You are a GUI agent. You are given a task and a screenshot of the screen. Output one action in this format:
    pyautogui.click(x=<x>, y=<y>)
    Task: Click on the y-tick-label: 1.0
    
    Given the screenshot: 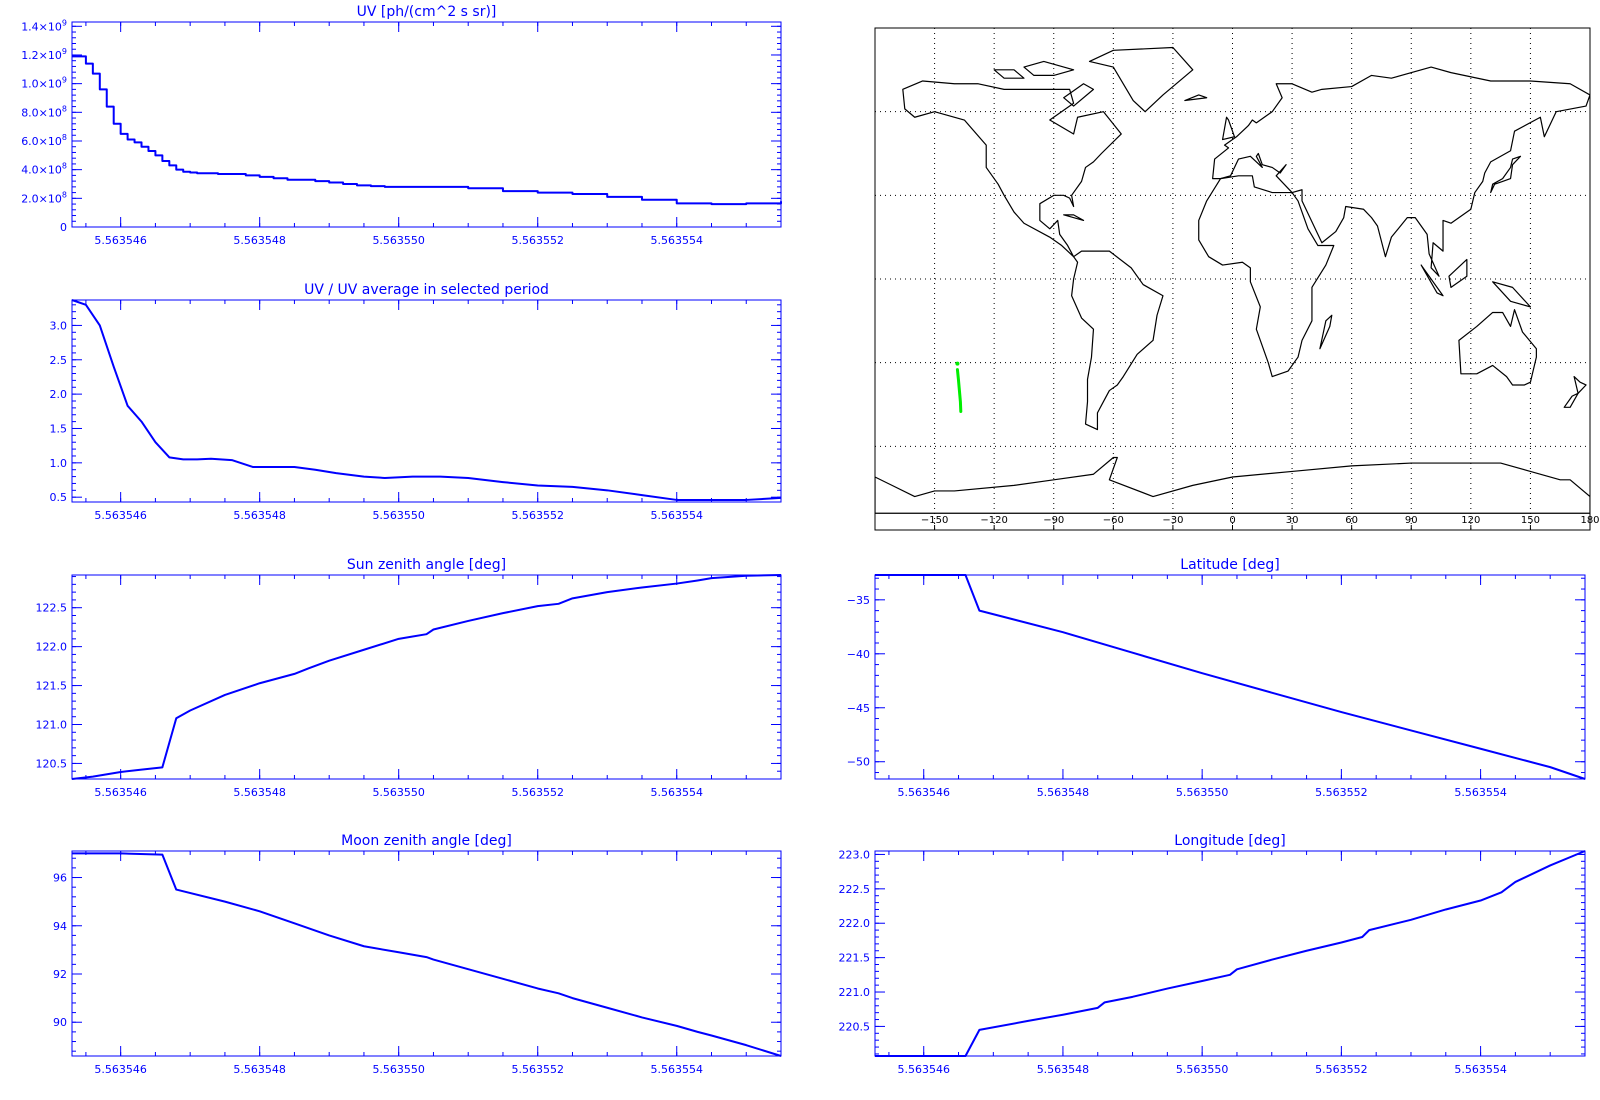 What is the action you would take?
    pyautogui.click(x=59, y=463)
    